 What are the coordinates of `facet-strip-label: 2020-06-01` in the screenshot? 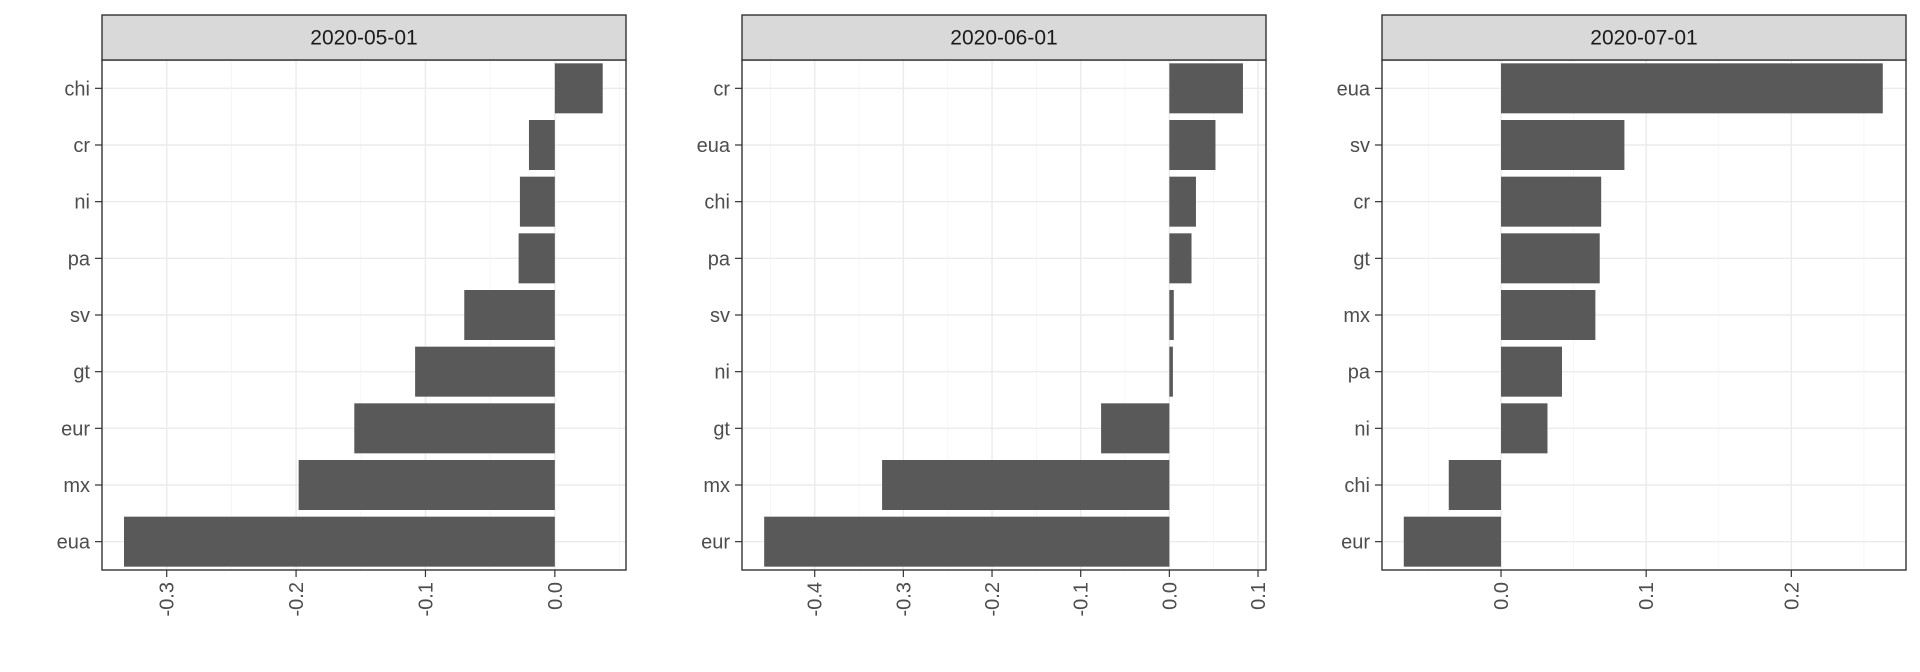 It's located at (1003, 38).